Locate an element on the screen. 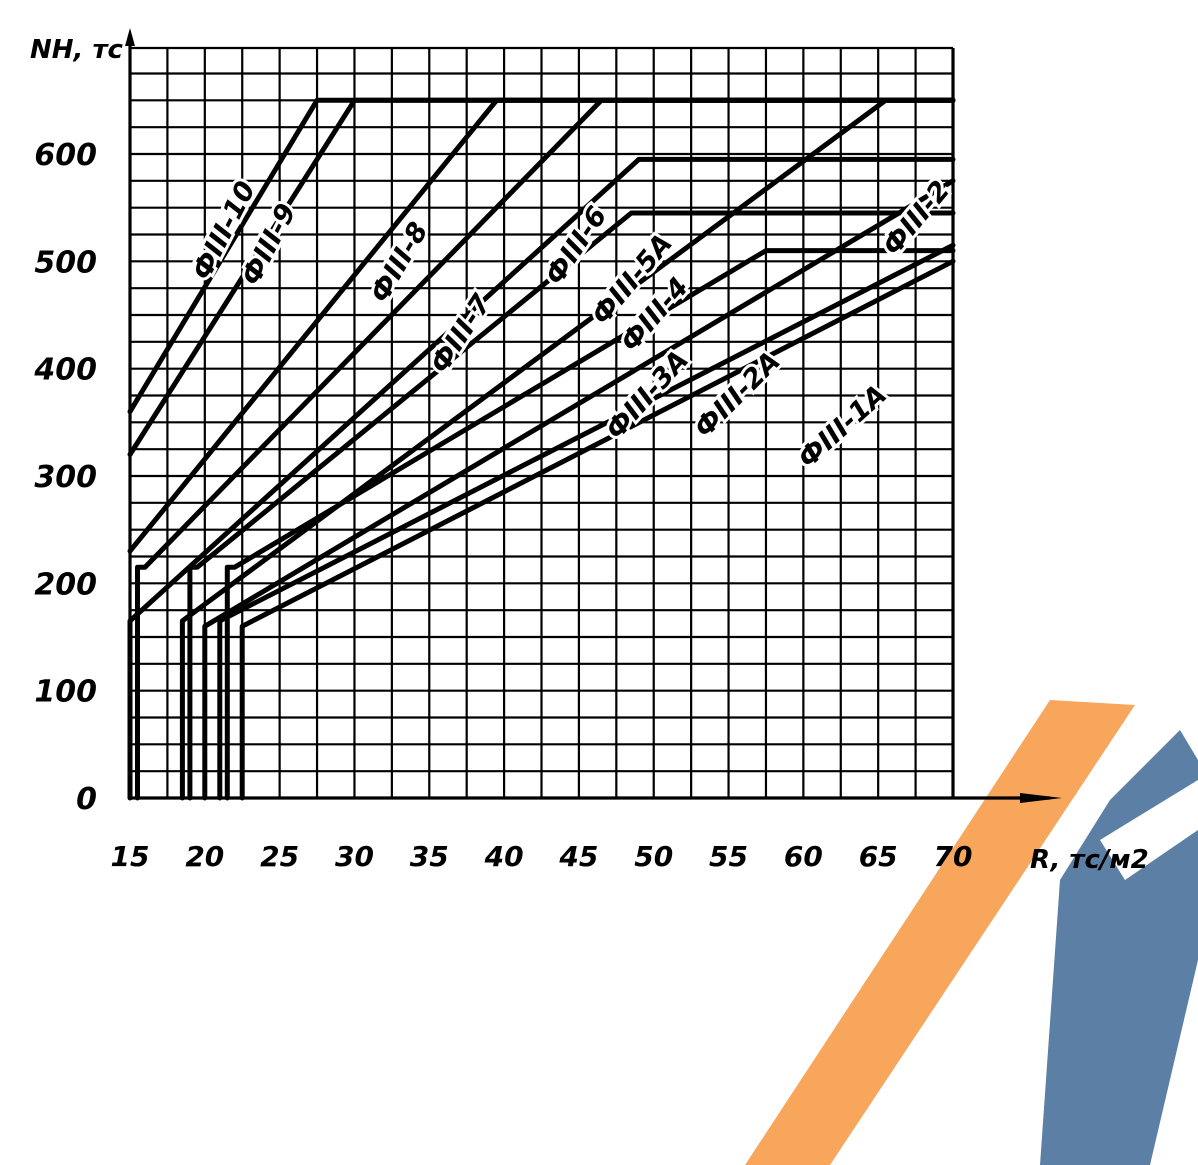 This screenshot has width=1198, height=1165. y-axis-label: NН, тс is located at coordinates (77, 50).